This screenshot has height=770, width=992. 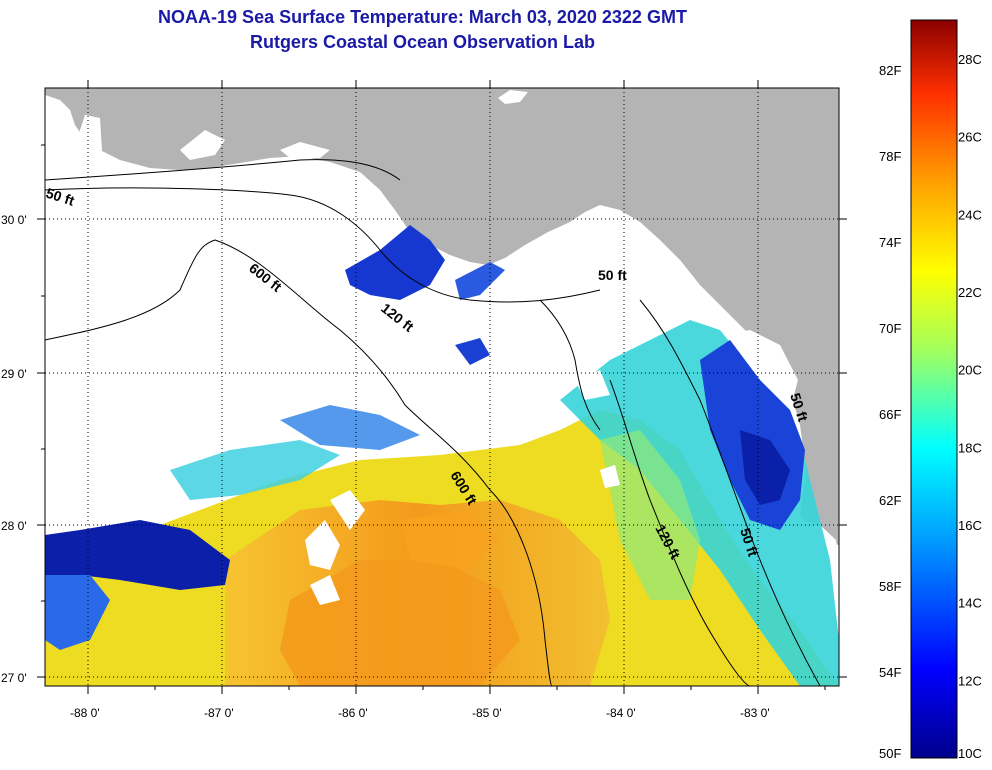 What do you see at coordinates (137, 555) in the screenshot?
I see `cold-water-west` at bounding box center [137, 555].